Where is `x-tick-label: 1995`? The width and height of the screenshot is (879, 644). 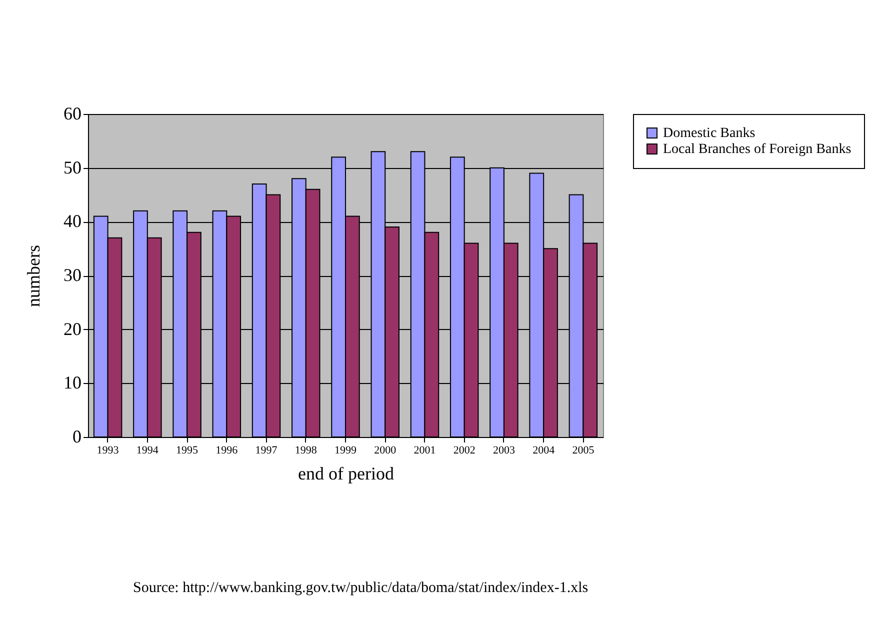 x-tick-label: 1995 is located at coordinates (187, 450).